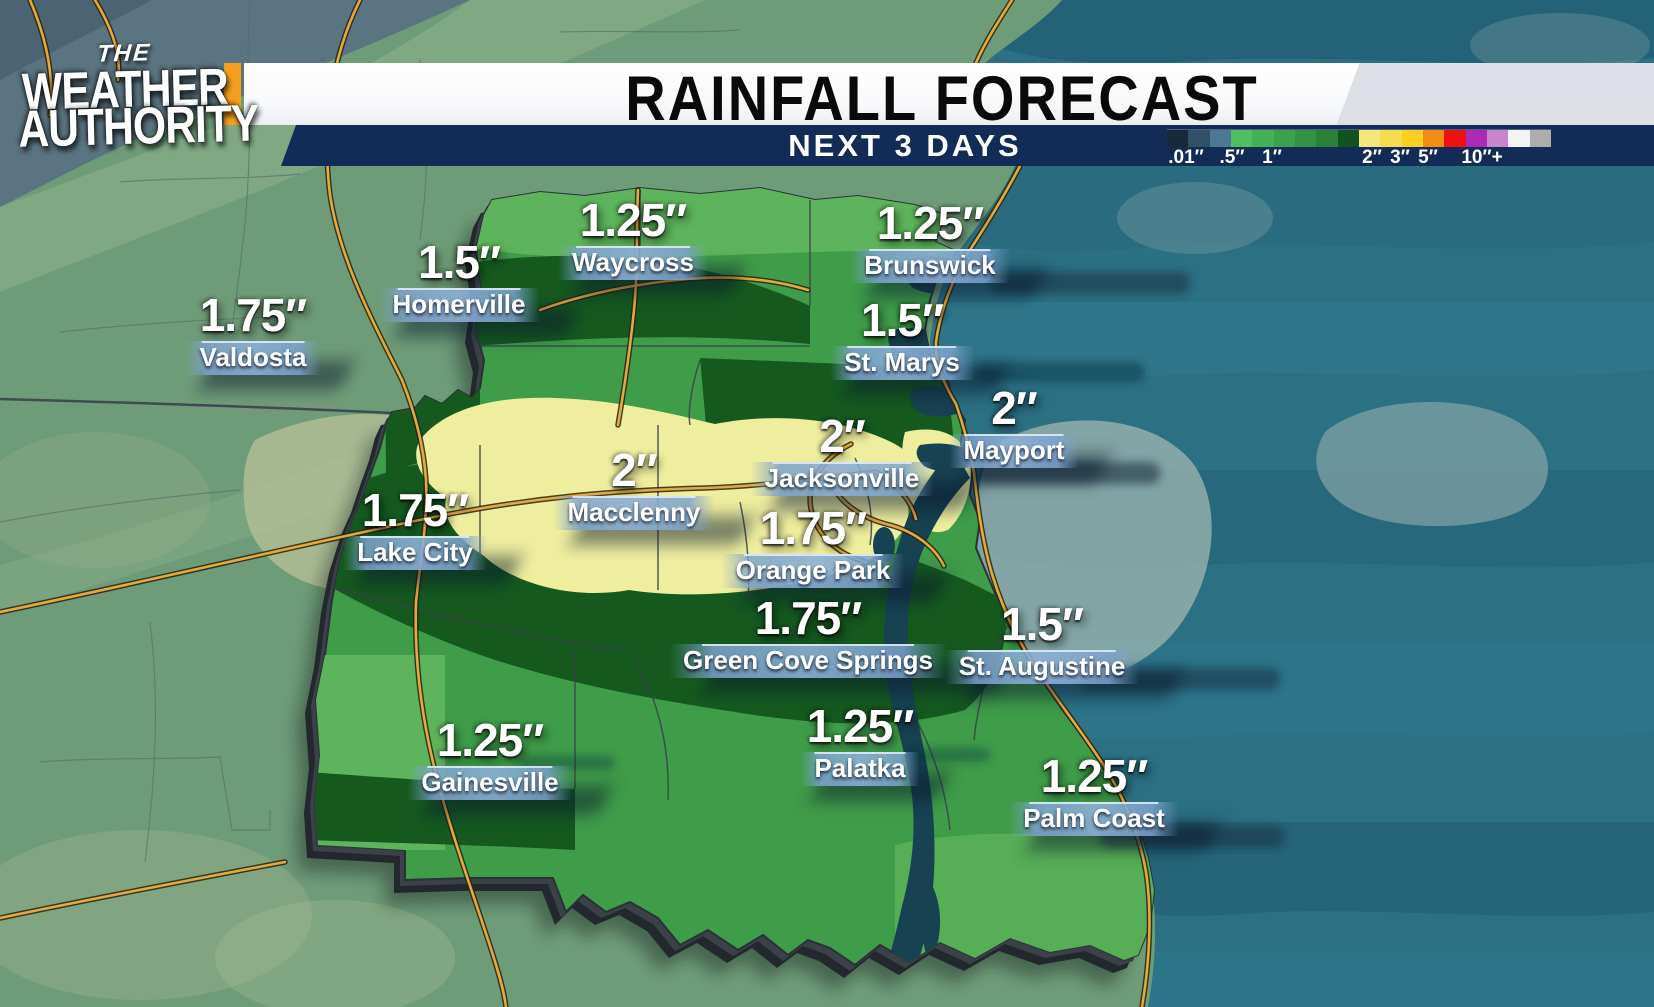 The width and height of the screenshot is (1654, 1007). I want to click on station-label: 2″ Jacksonville, so click(842, 453).